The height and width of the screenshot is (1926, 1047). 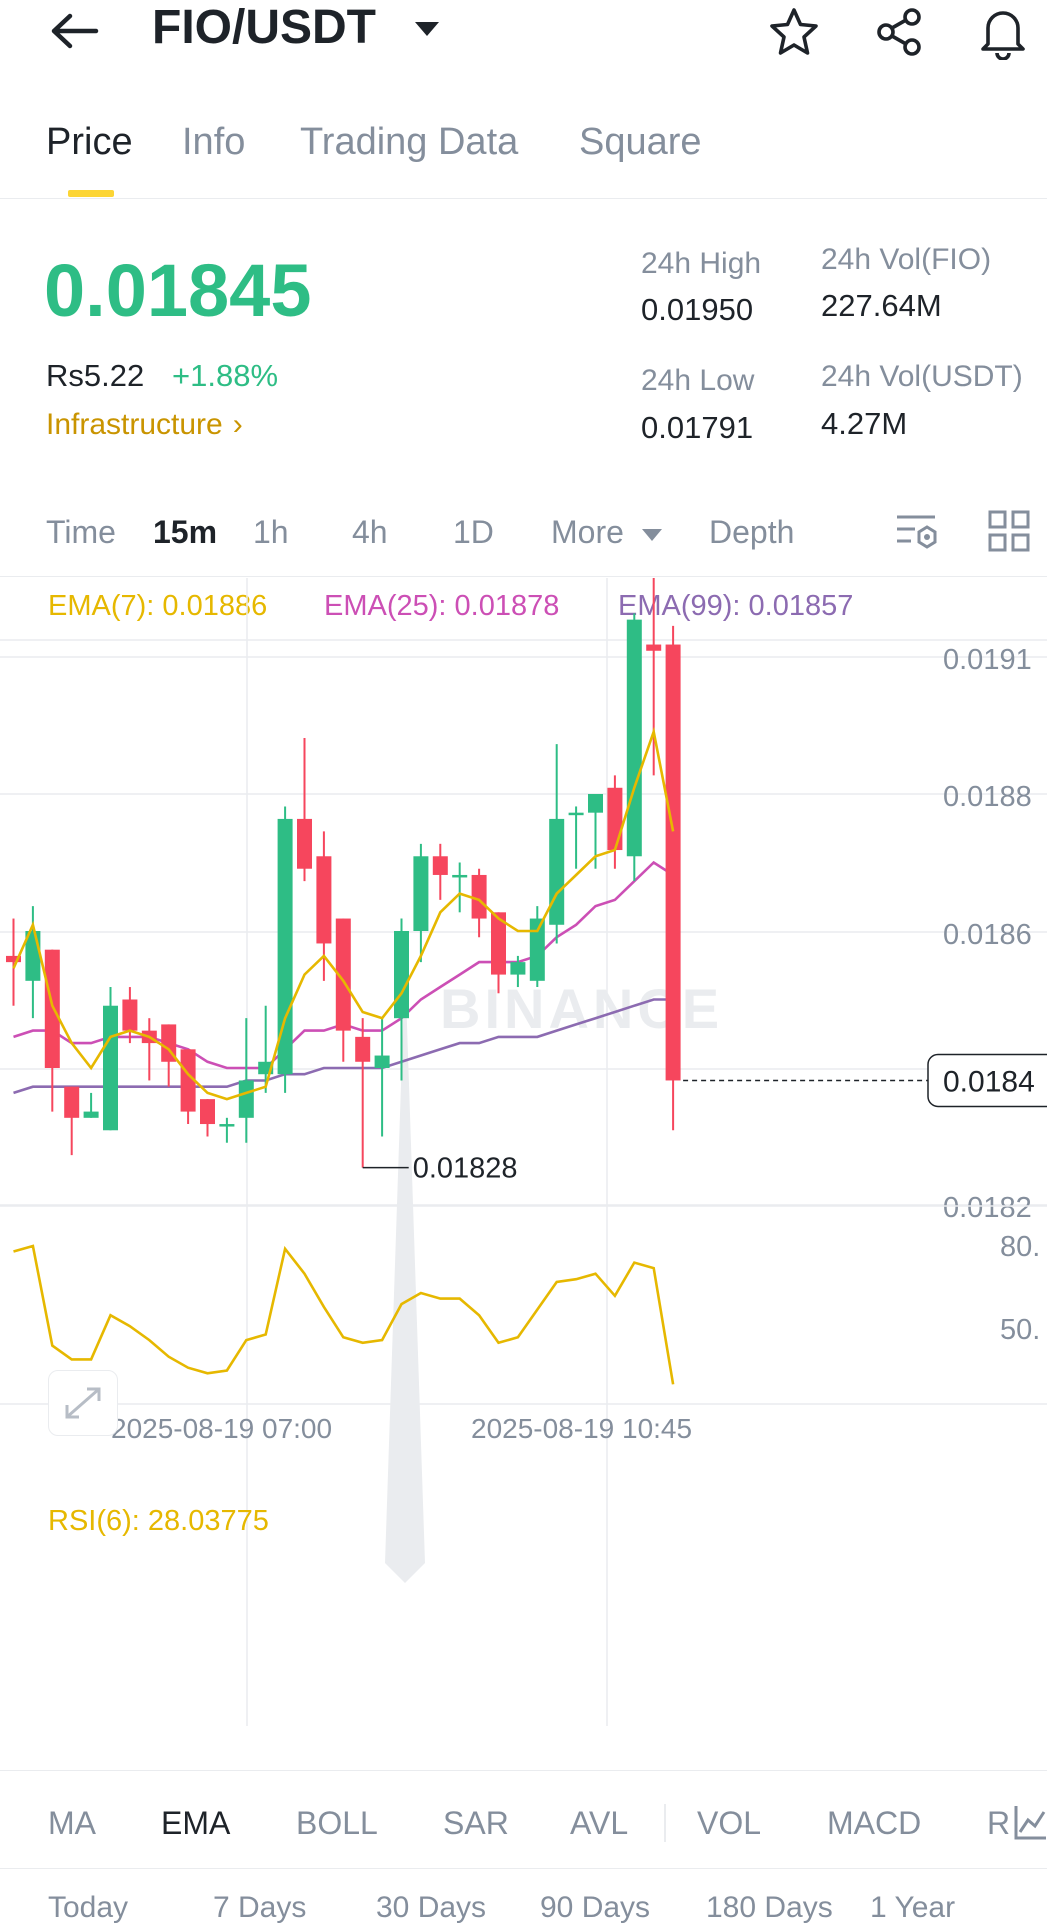 I want to click on low-value: 0.01791, so click(x=697, y=427).